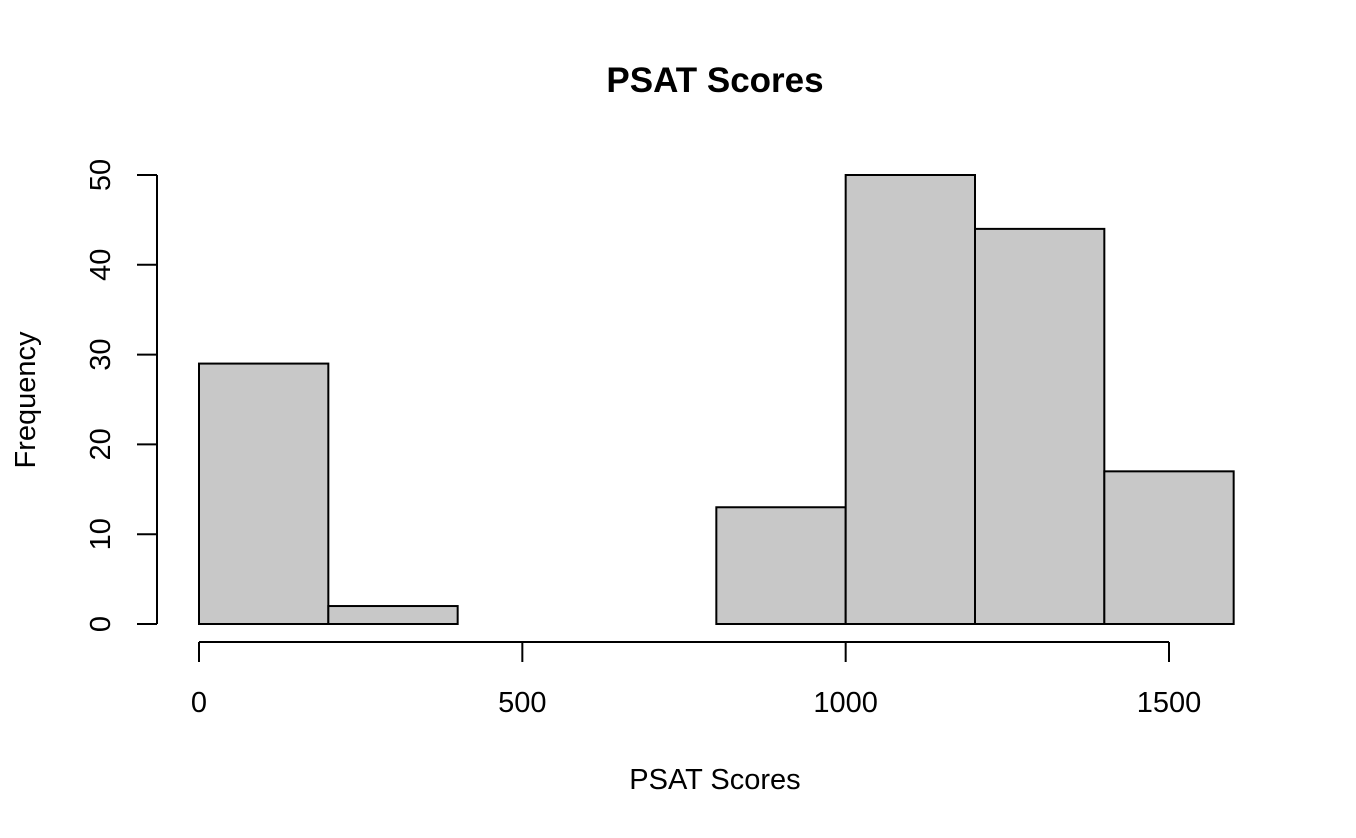 Image resolution: width=1356 pixels, height=838 pixels. What do you see at coordinates (845, 703) in the screenshot?
I see `x-tick-label: 1000` at bounding box center [845, 703].